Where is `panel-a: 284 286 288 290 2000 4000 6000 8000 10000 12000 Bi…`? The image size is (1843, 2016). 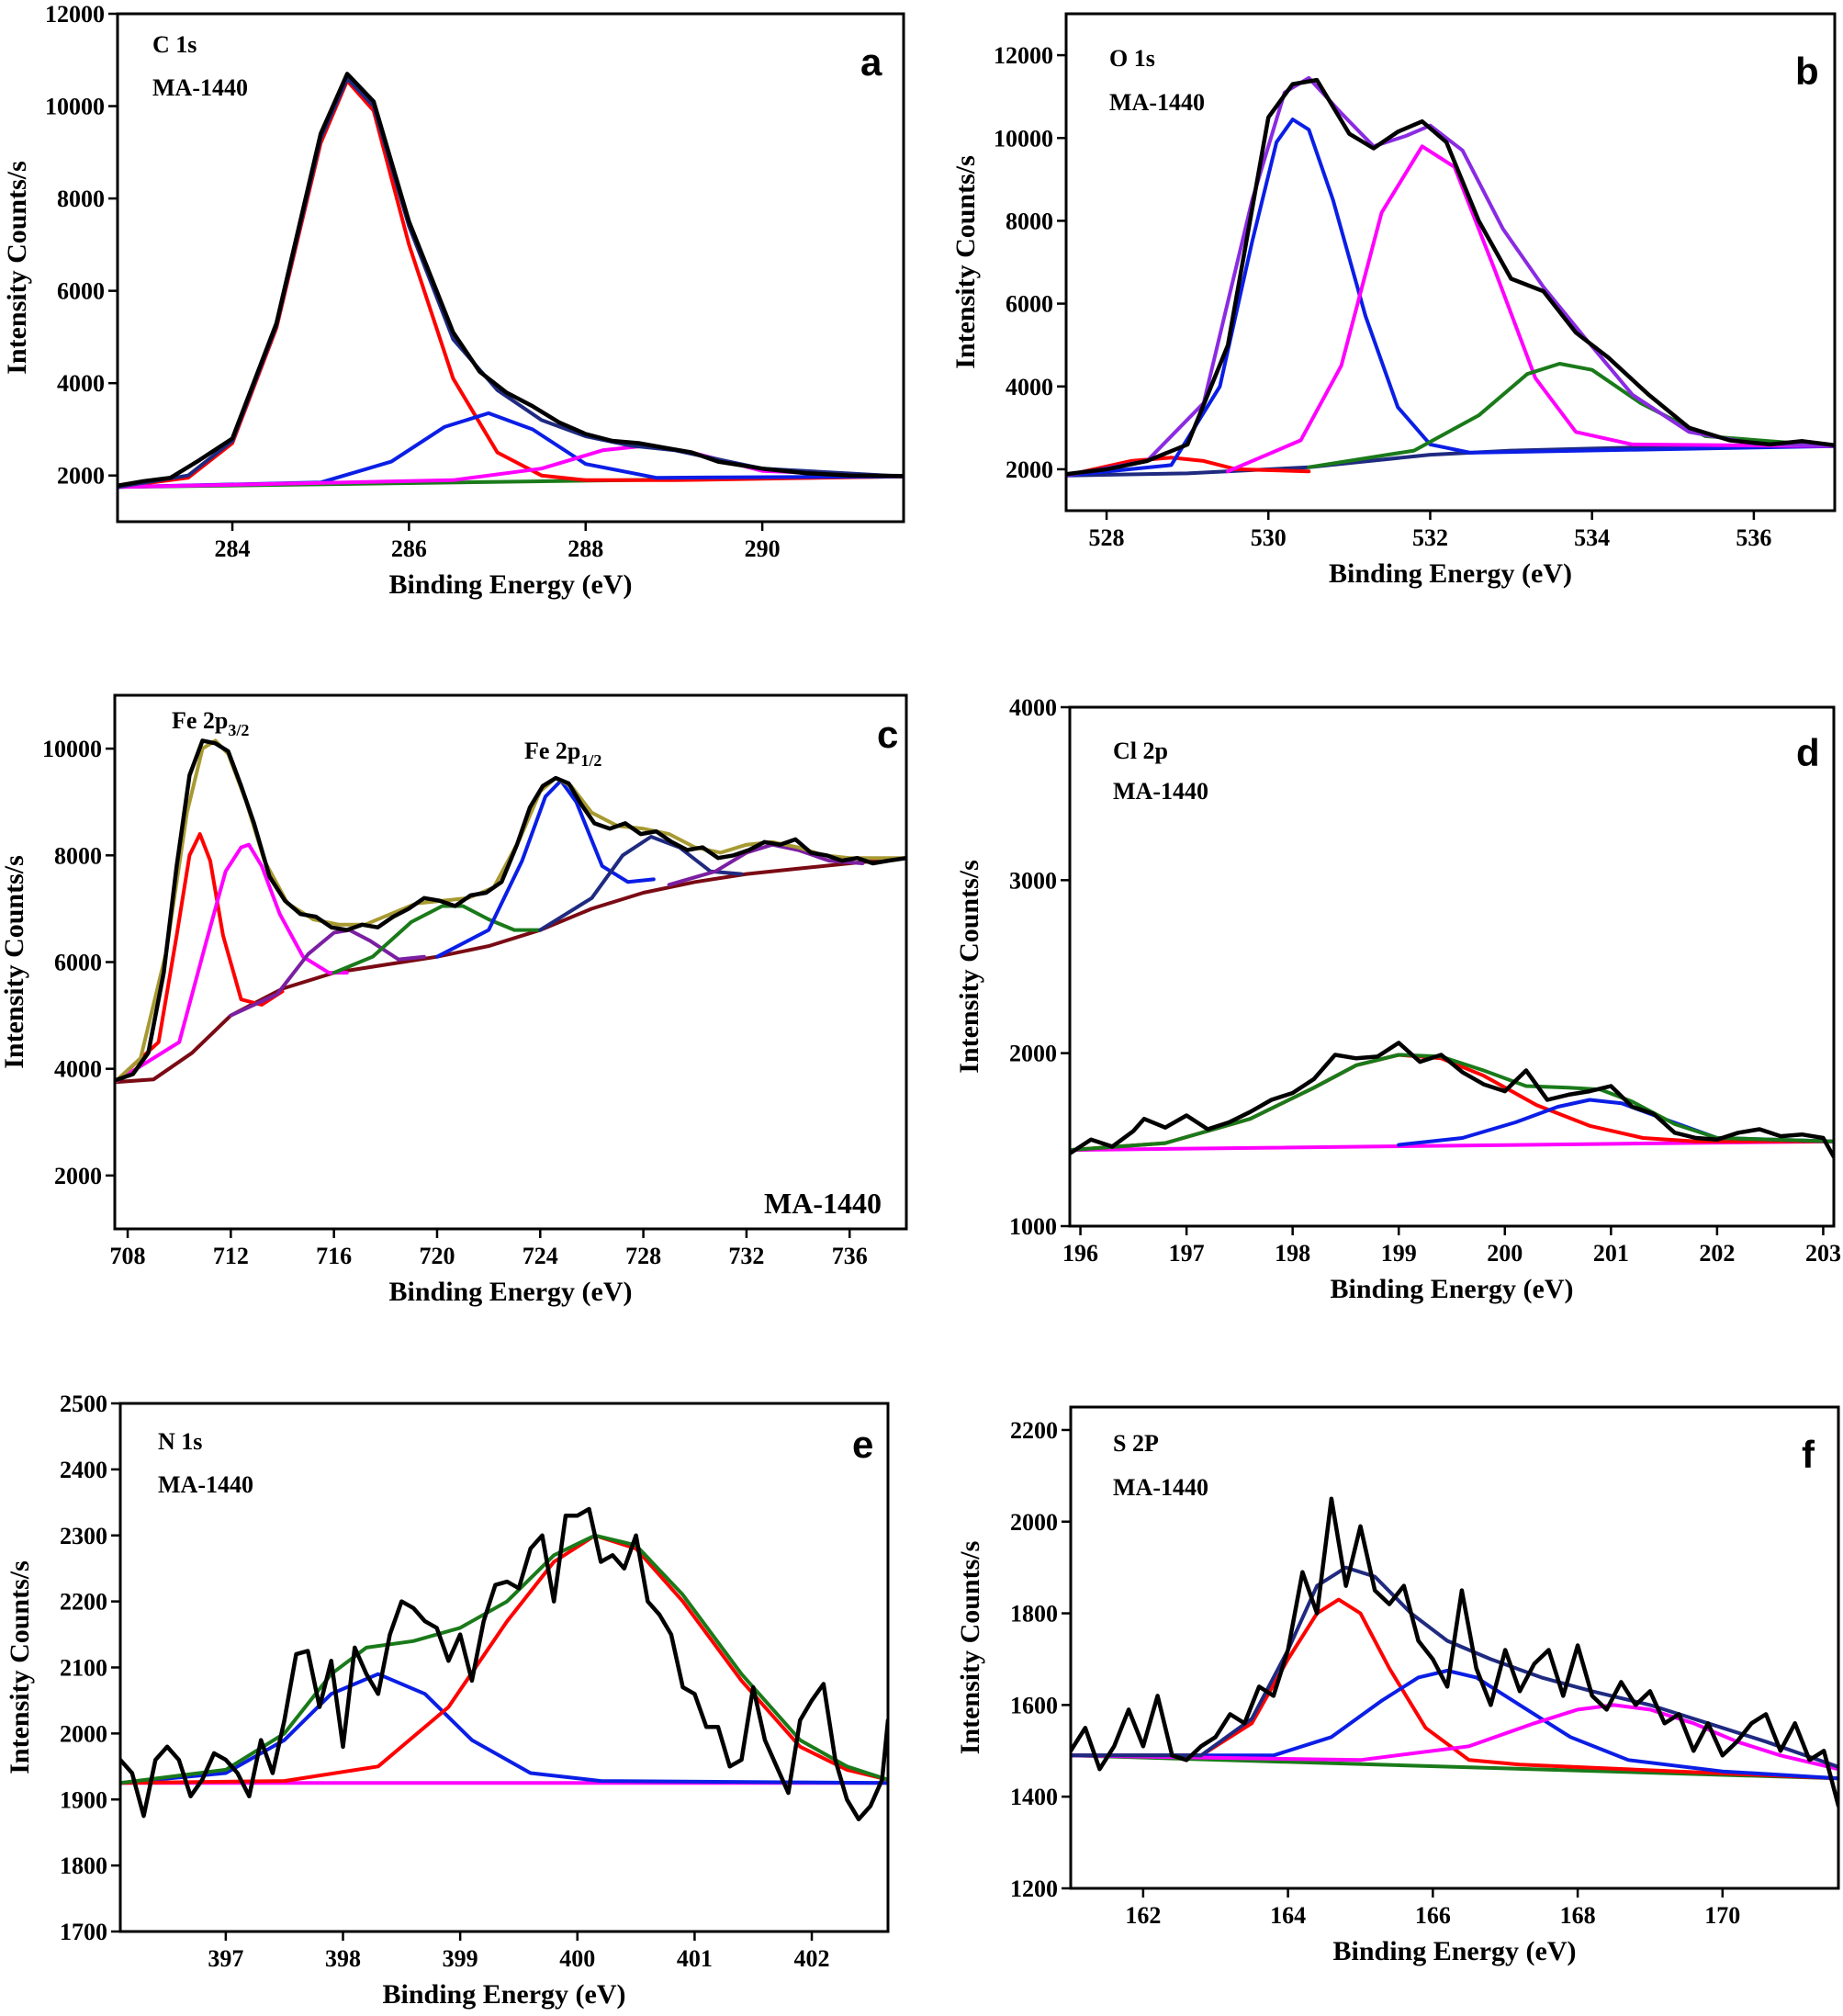 panel-a: 284 286 288 290 2000 4000 6000 8000 10000 12000 Bi… is located at coordinates (453, 301).